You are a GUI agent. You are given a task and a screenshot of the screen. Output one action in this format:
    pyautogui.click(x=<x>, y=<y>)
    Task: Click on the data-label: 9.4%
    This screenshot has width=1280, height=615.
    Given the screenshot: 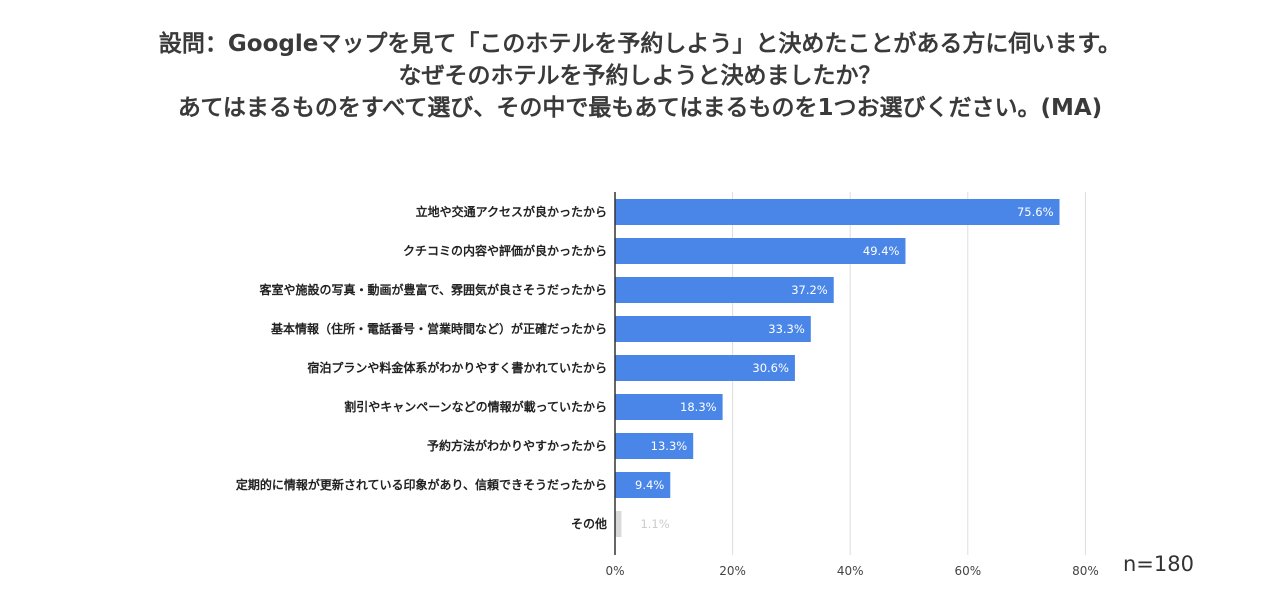 What is the action you would take?
    pyautogui.click(x=649, y=485)
    